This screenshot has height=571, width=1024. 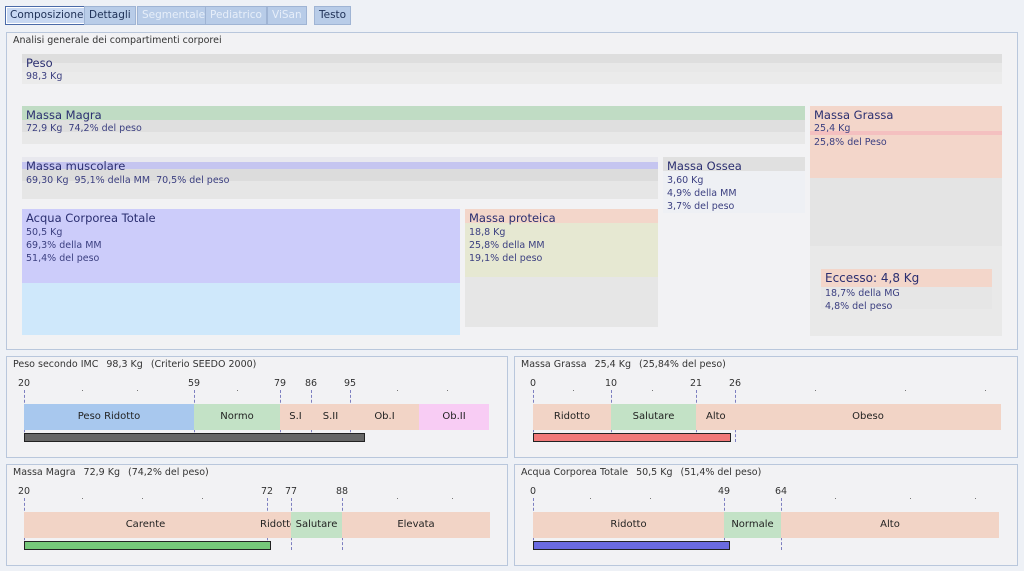 What do you see at coordinates (109, 417) in the screenshot?
I see `imc-segment-peso-ridotto: Peso Ridotto` at bounding box center [109, 417].